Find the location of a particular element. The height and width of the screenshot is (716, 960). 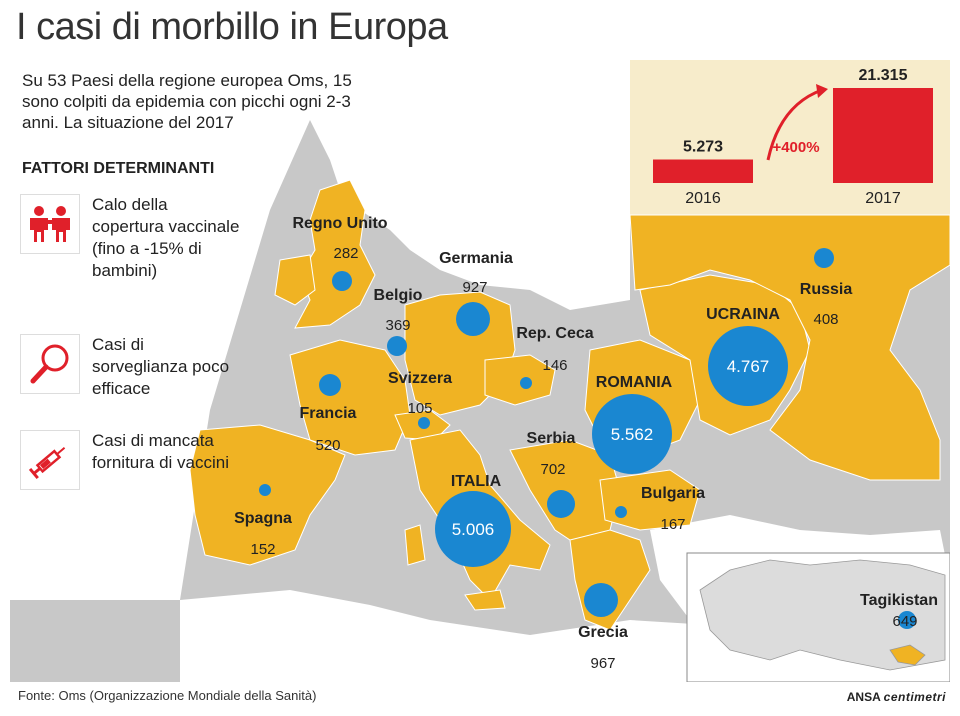

bubble-francia is located at coordinates (330, 385).